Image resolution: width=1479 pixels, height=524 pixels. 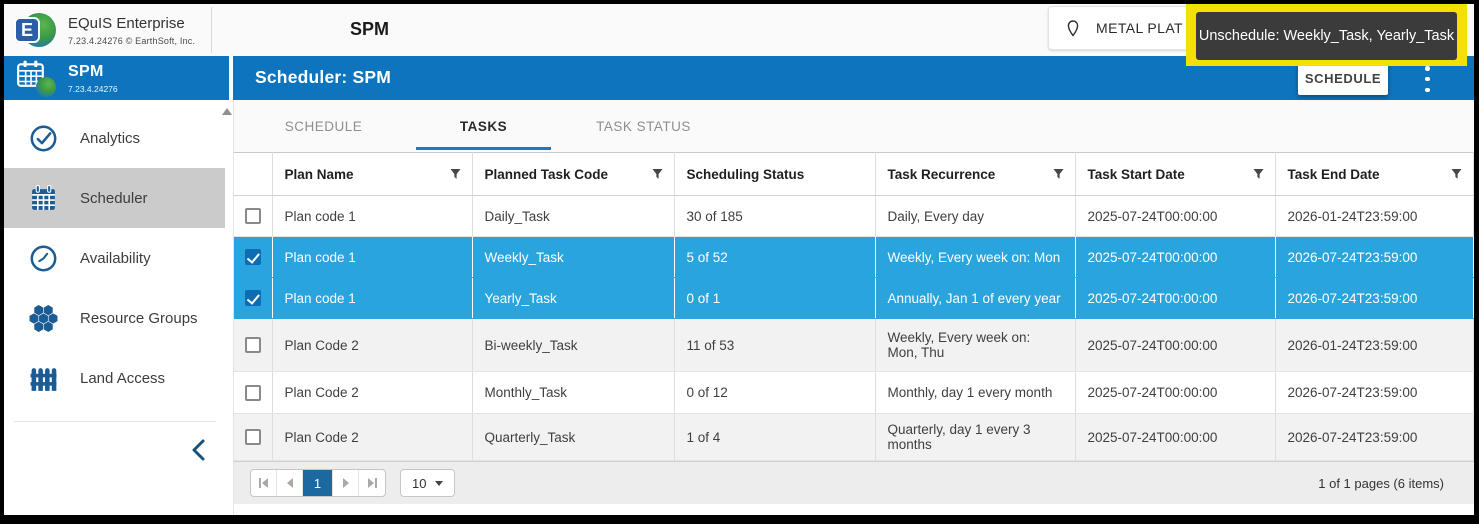 What do you see at coordinates (573, 257) in the screenshot?
I see `cell-task-code: Weekly_Task` at bounding box center [573, 257].